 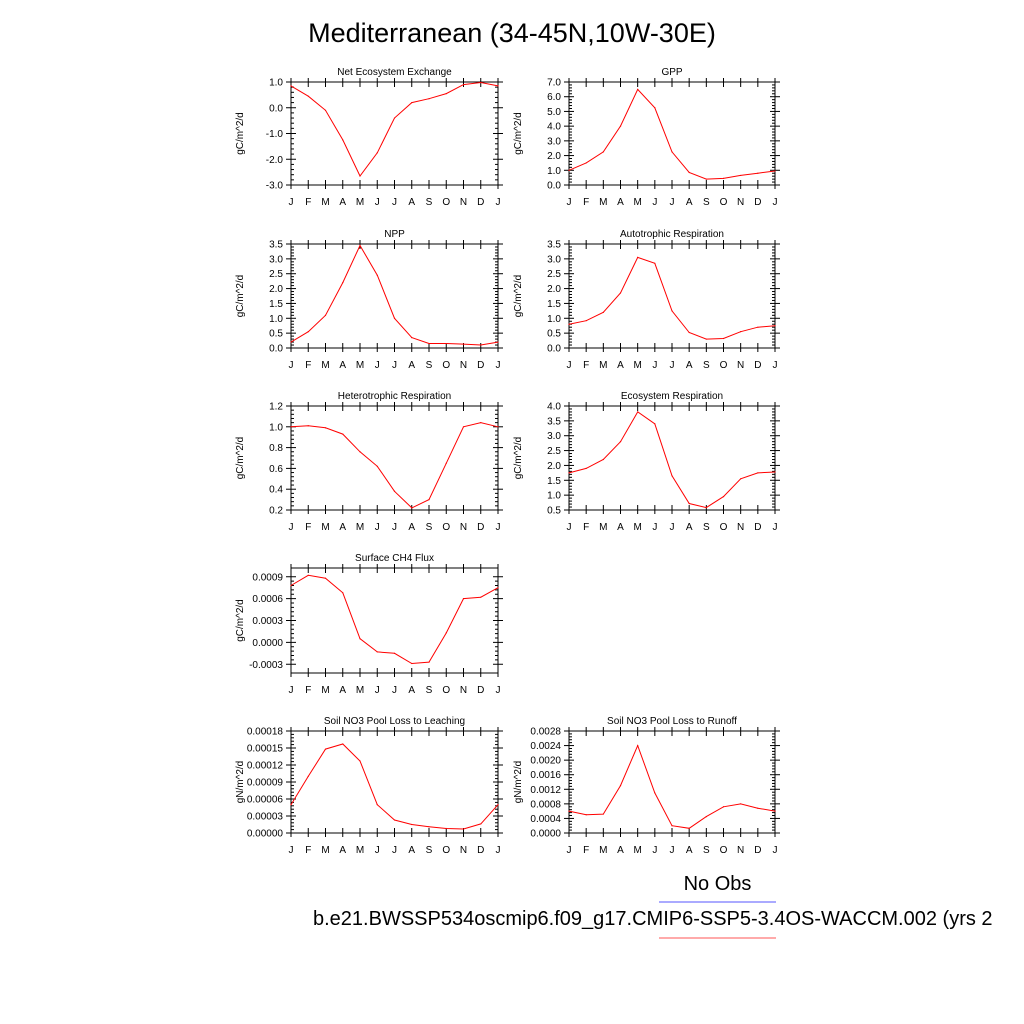 I want to click on panel-title: NPP, so click(x=394, y=234).